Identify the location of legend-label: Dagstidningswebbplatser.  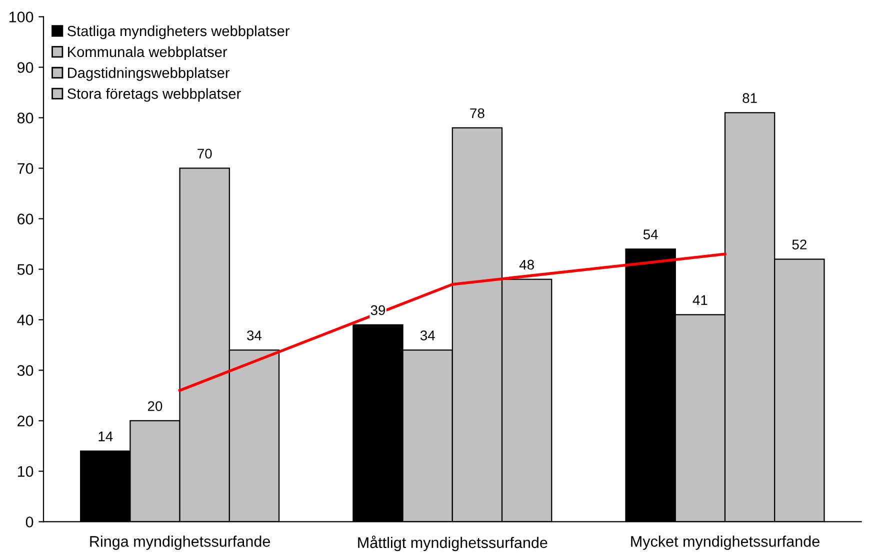
(149, 74).